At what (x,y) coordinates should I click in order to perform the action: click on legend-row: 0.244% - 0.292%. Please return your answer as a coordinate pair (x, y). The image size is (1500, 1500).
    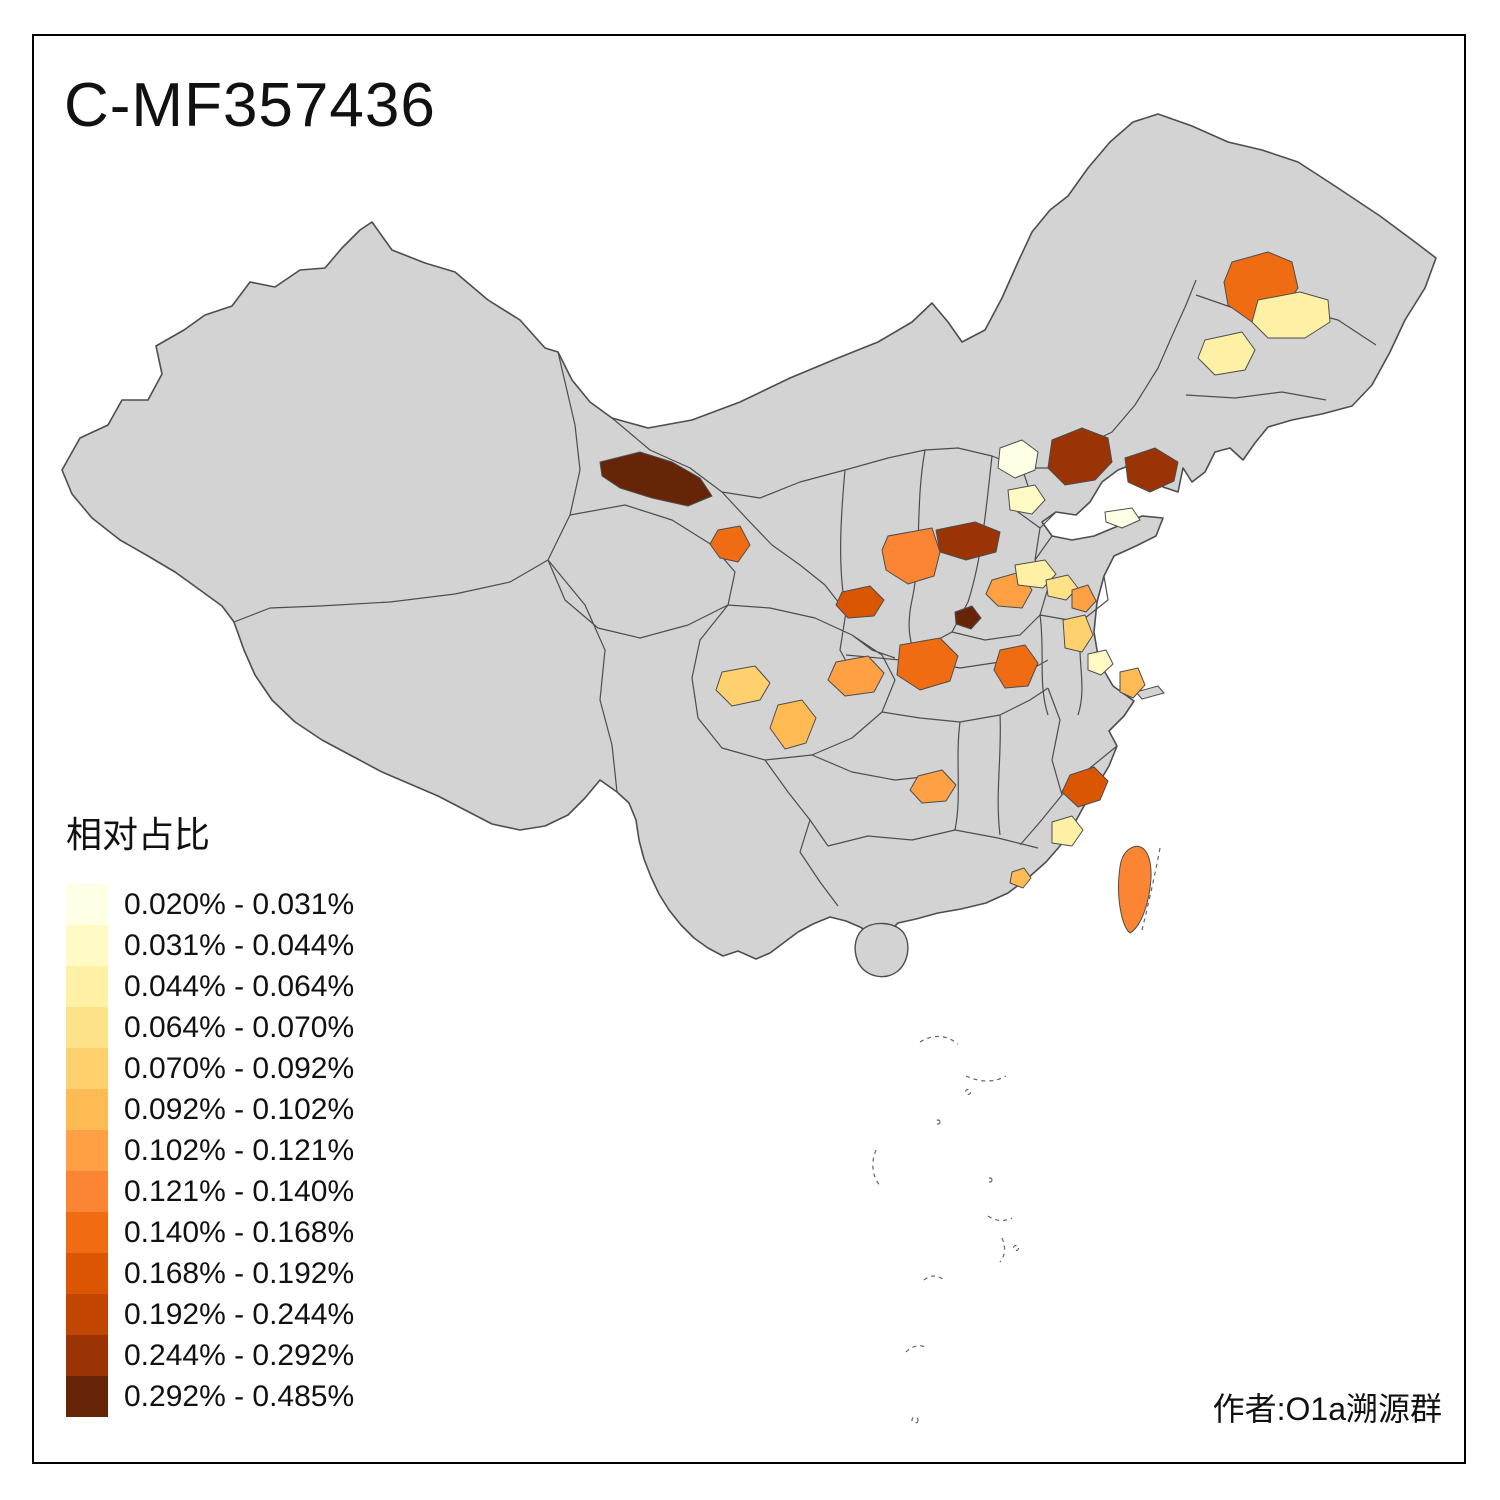
    Looking at the image, I should click on (210, 1355).